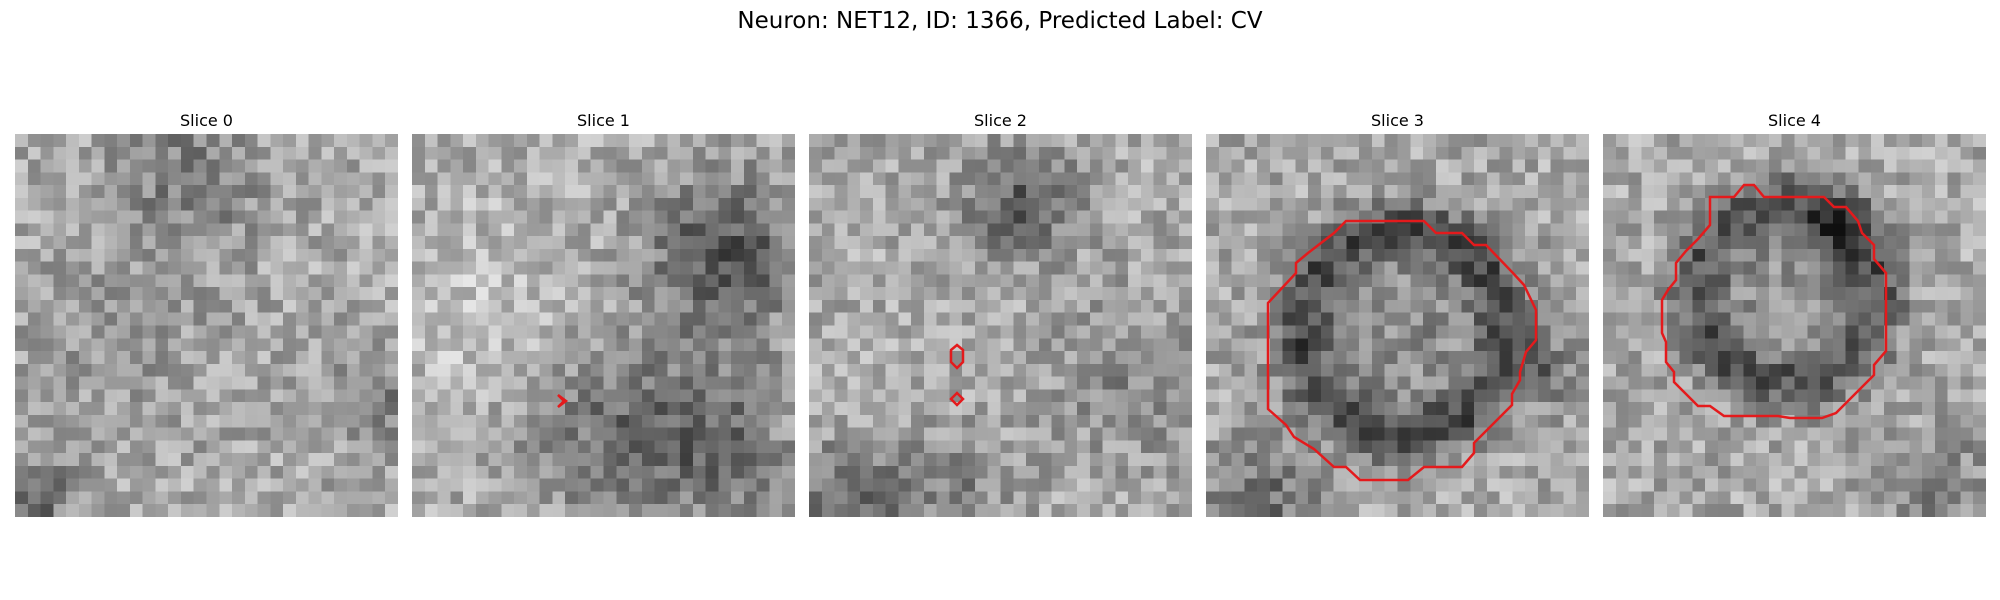 This screenshot has width=2000, height=600. I want to click on slice-panel-1: Slice 1, so click(603, 312).